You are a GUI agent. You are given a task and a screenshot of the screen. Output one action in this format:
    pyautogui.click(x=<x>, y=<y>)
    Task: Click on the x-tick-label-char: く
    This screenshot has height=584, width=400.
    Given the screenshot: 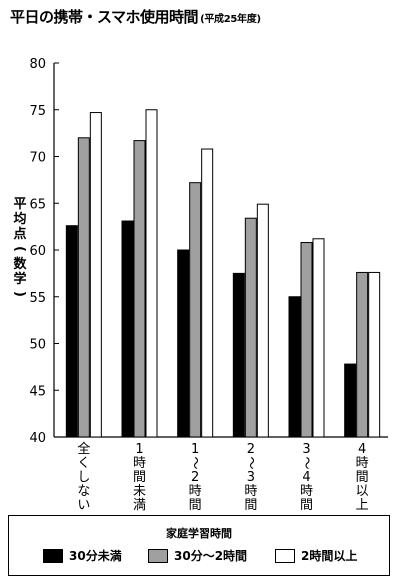 What is the action you would take?
    pyautogui.click(x=83, y=463)
    